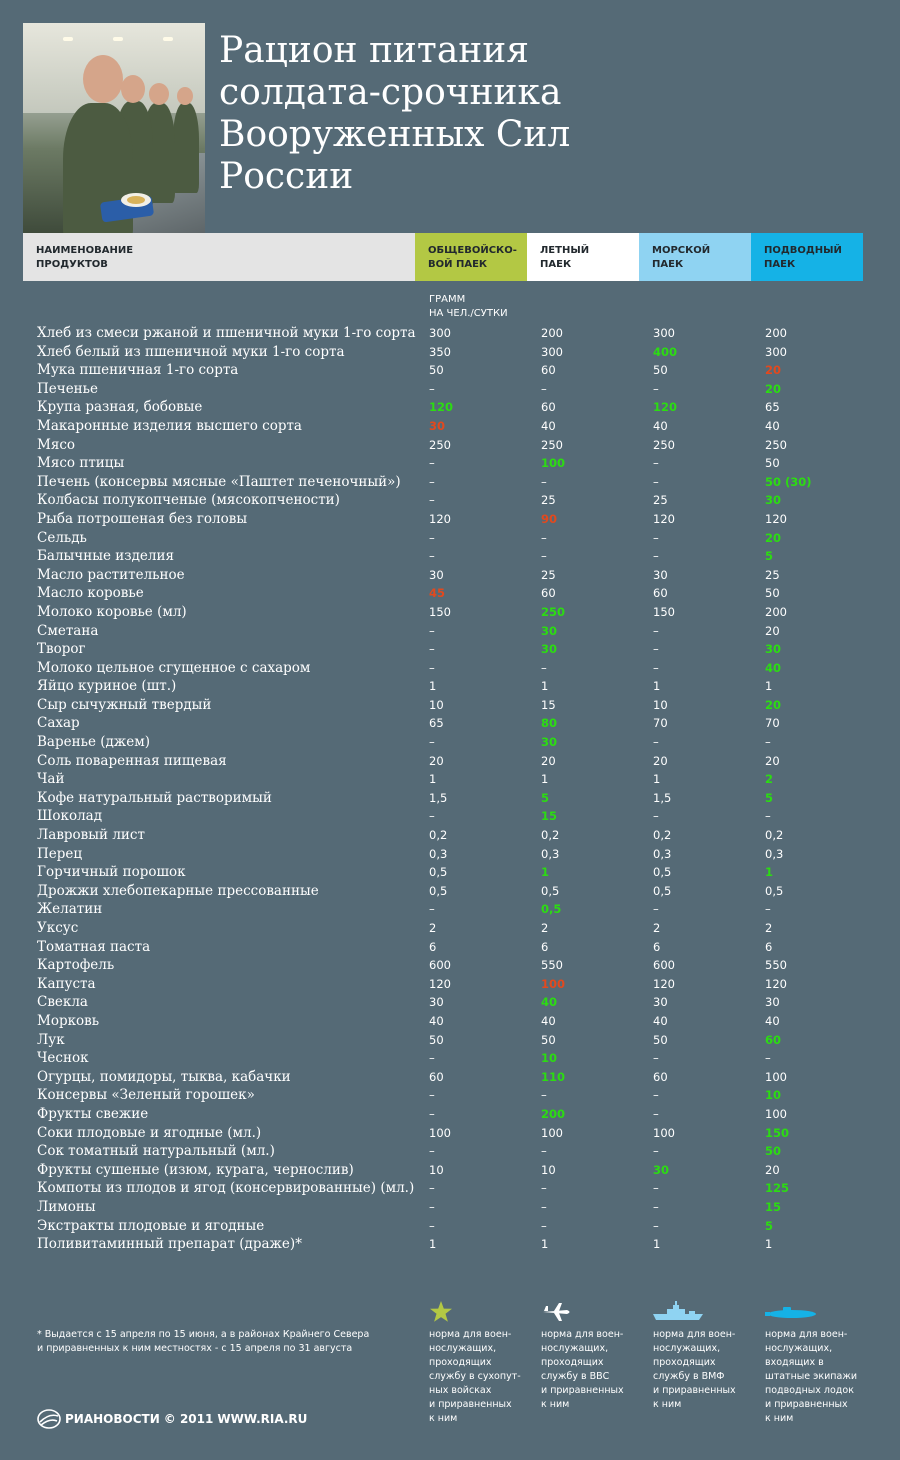 Image resolution: width=900 pixels, height=1460 pixels. I want to click on product-name: Крупа разная, бобовые, so click(120, 407).